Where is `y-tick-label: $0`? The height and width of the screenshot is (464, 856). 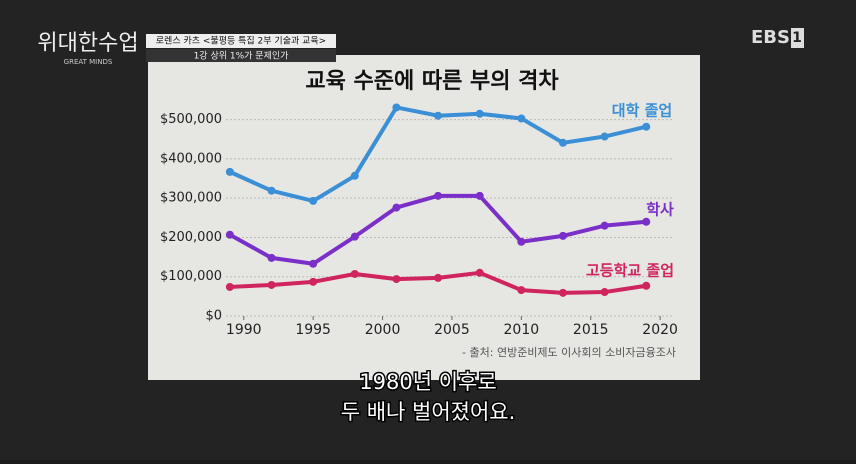
y-tick-label: $0 is located at coordinates (213, 316).